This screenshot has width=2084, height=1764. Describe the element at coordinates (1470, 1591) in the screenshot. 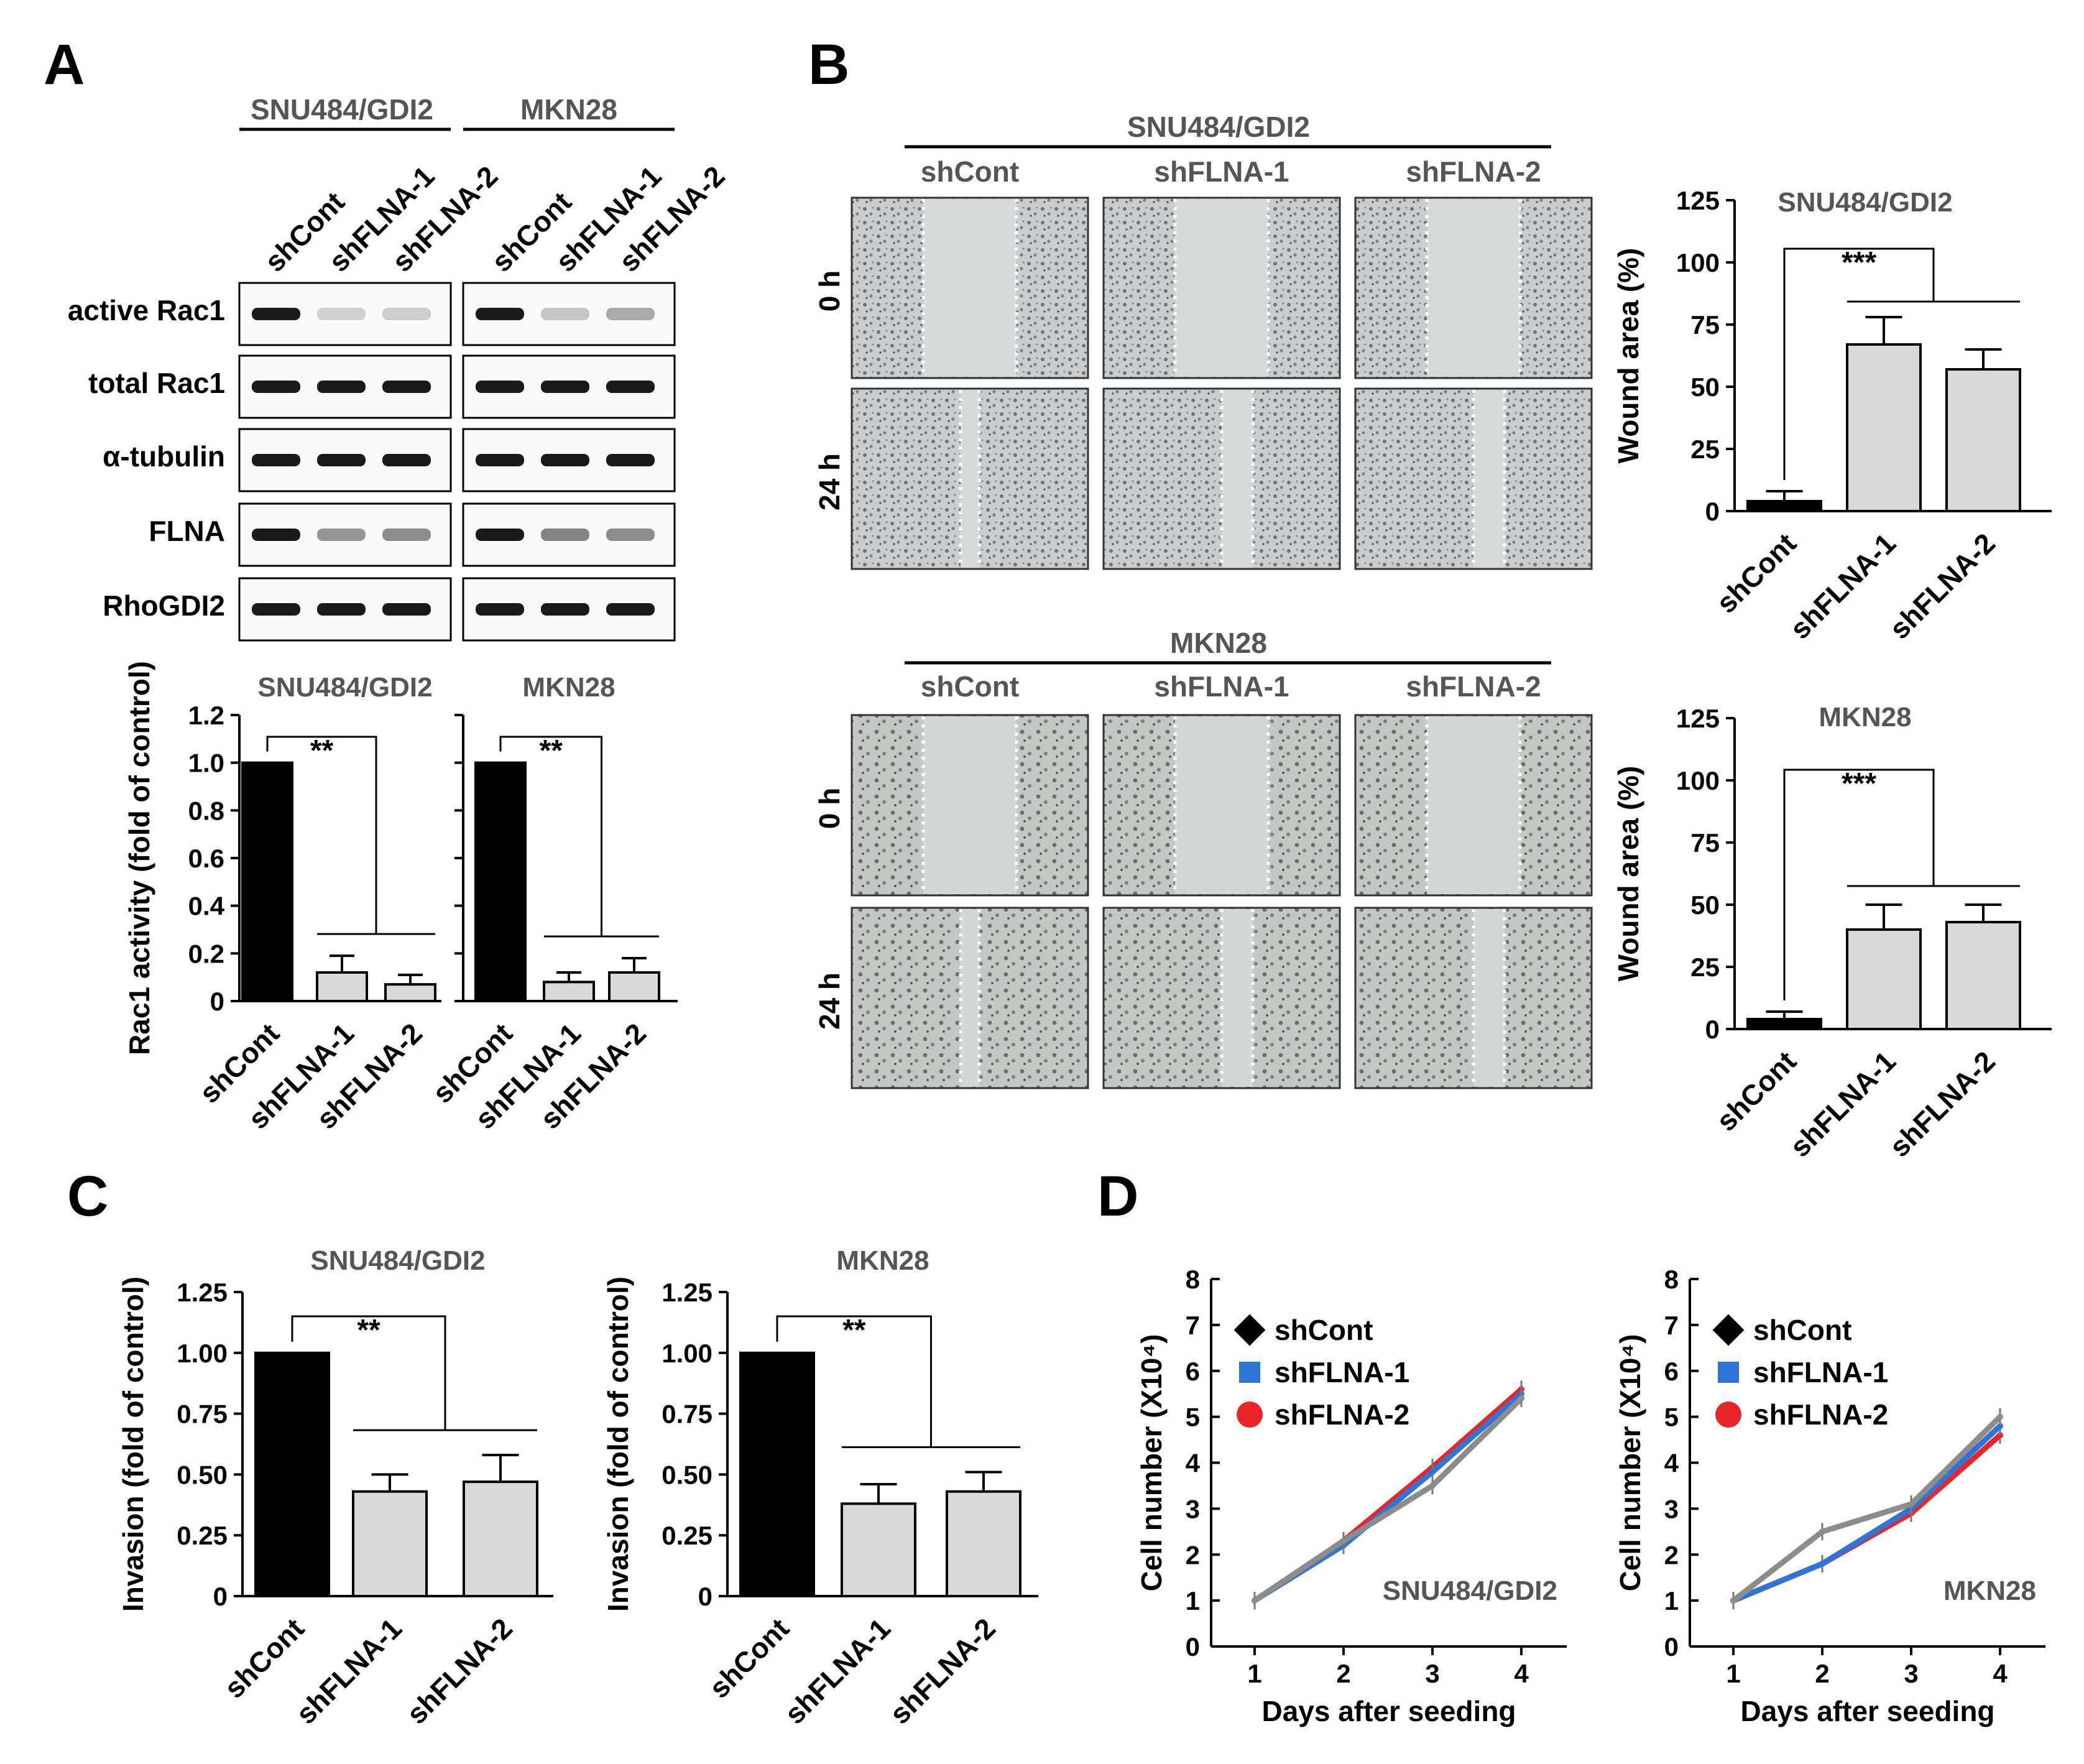

I see `chart-annotation: SNU484/GDI2` at that location.